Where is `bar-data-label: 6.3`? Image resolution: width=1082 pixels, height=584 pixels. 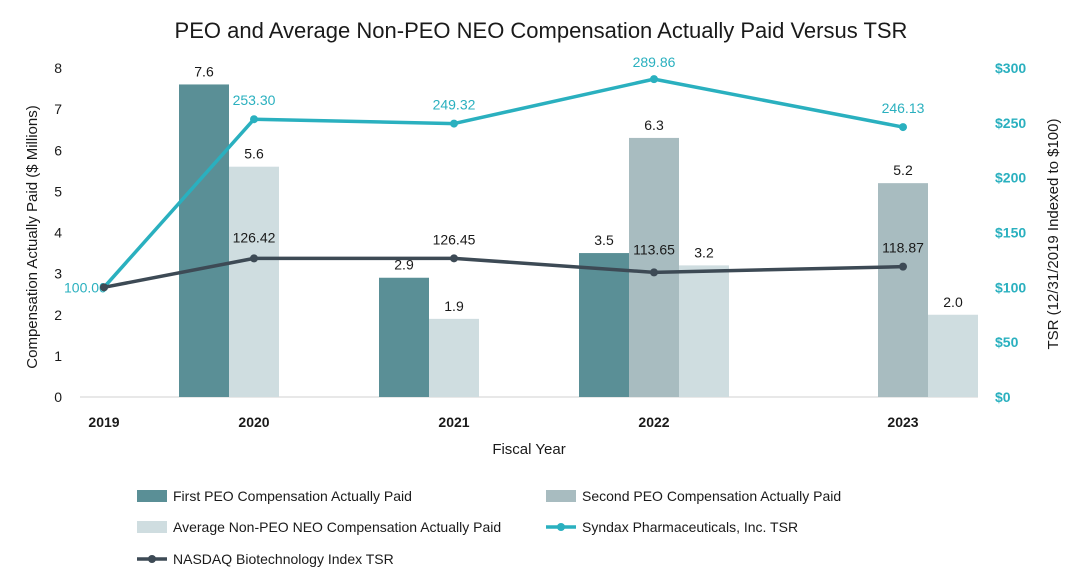 bar-data-label: 6.3 is located at coordinates (654, 125).